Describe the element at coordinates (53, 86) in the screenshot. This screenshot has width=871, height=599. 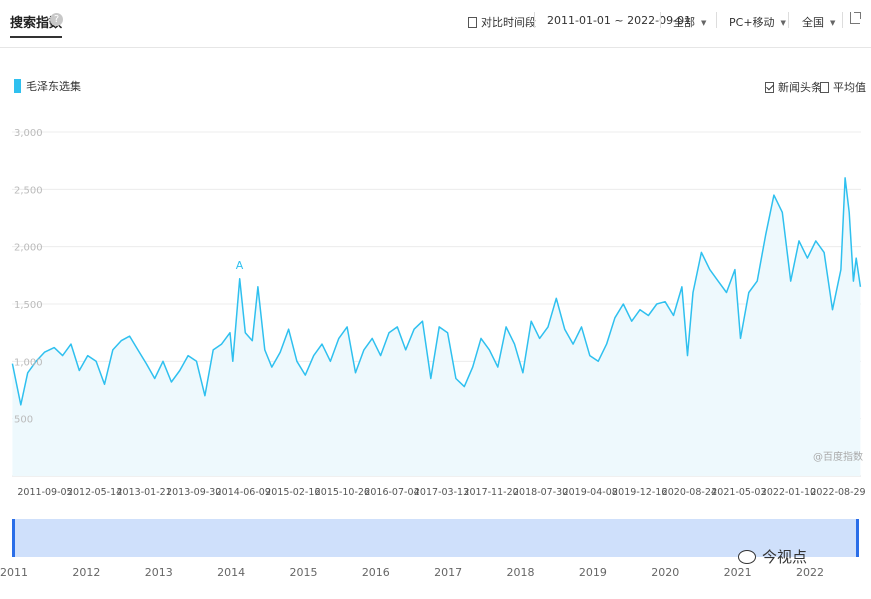
I see `legend-label: 毛泽东选集` at that location.